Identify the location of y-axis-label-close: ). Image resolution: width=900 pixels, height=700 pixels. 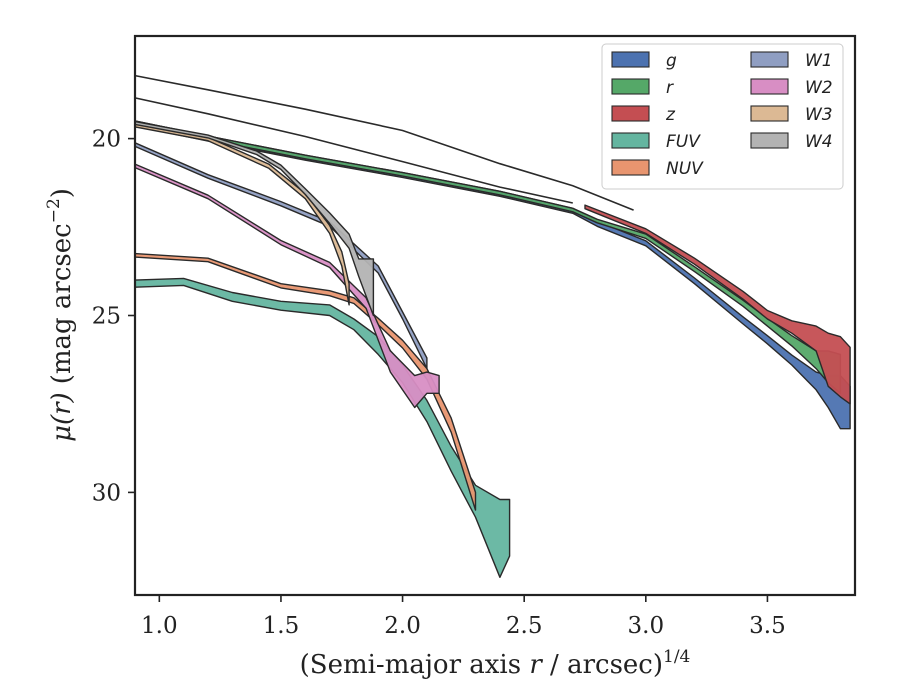
(62, 193).